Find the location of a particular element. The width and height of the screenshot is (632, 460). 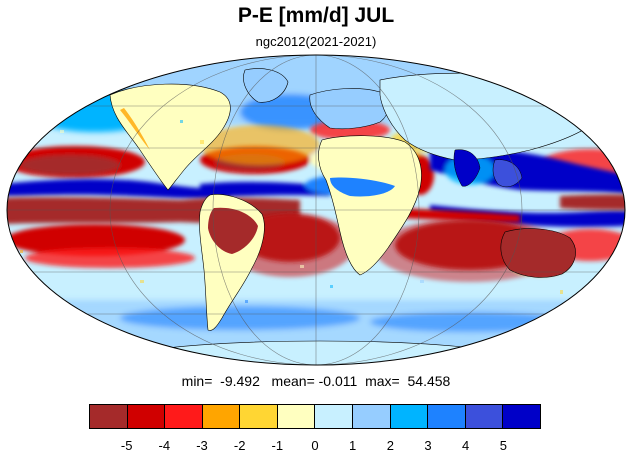

india-land is located at coordinates (467, 168).